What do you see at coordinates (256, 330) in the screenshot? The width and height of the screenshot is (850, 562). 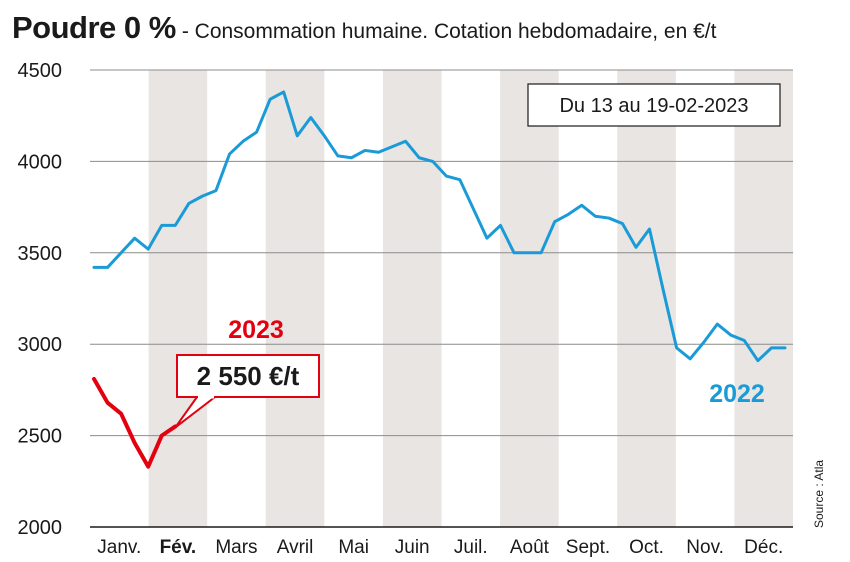 I see `series-label-2023: 2023` at bounding box center [256, 330].